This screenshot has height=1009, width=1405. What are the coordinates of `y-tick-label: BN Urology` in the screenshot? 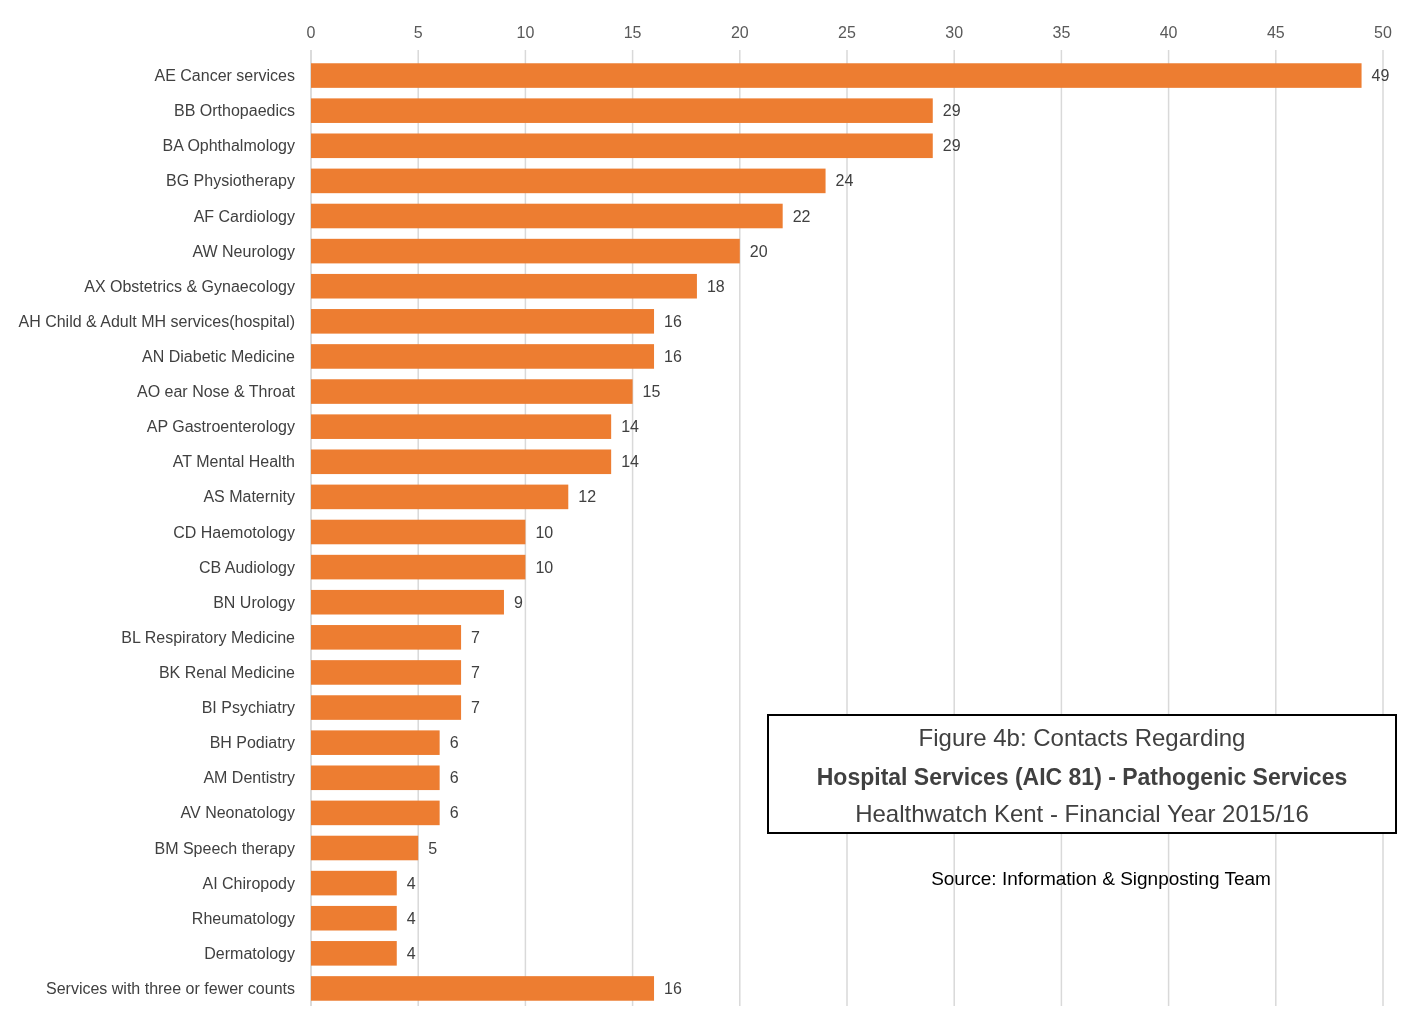 It's located at (254, 602).